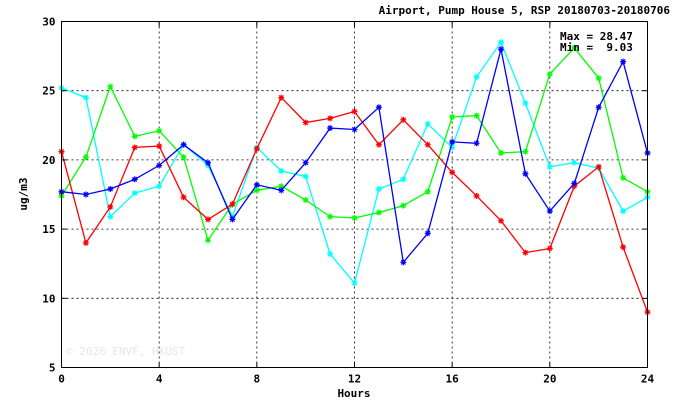  Describe the element at coordinates (596, 36) in the screenshot. I see `max-label: Max = 28.47` at that location.